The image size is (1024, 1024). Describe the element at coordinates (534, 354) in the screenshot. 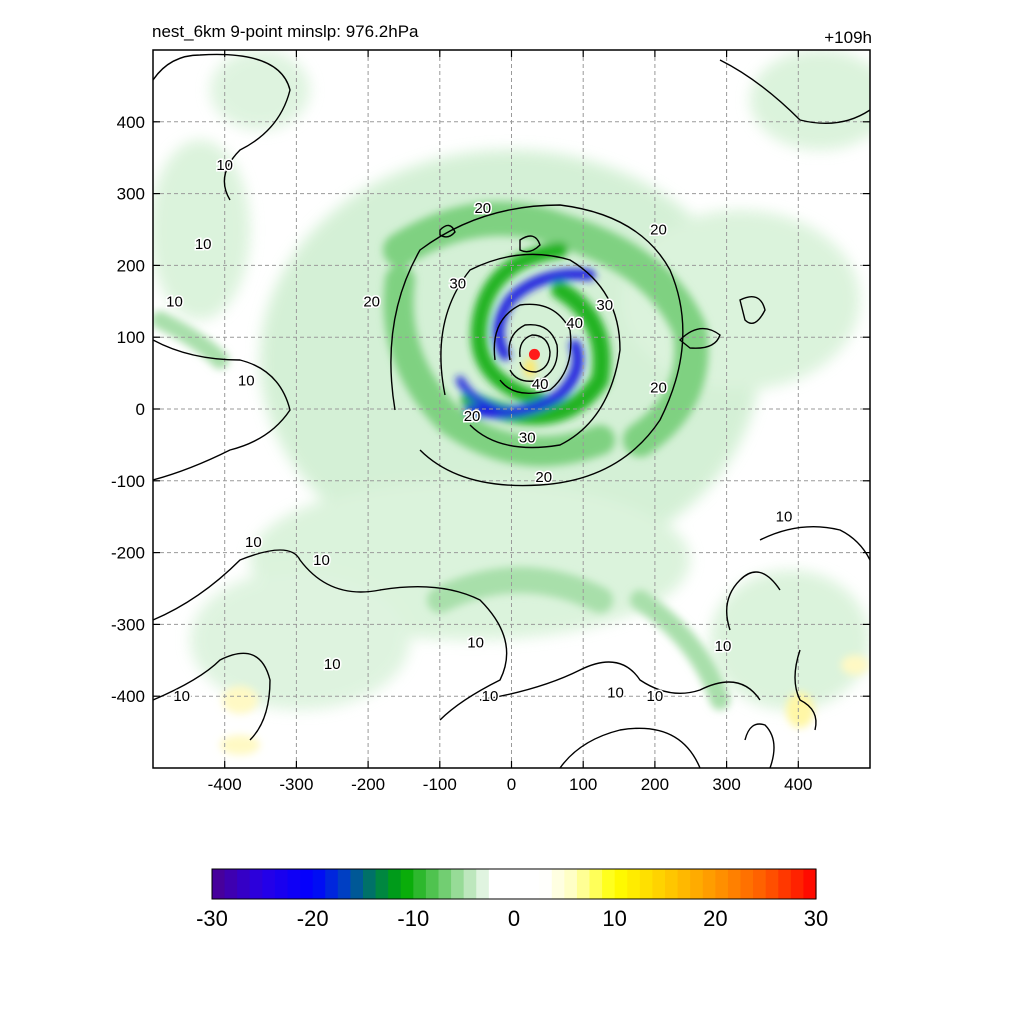

I see `storm-center-marker` at that location.